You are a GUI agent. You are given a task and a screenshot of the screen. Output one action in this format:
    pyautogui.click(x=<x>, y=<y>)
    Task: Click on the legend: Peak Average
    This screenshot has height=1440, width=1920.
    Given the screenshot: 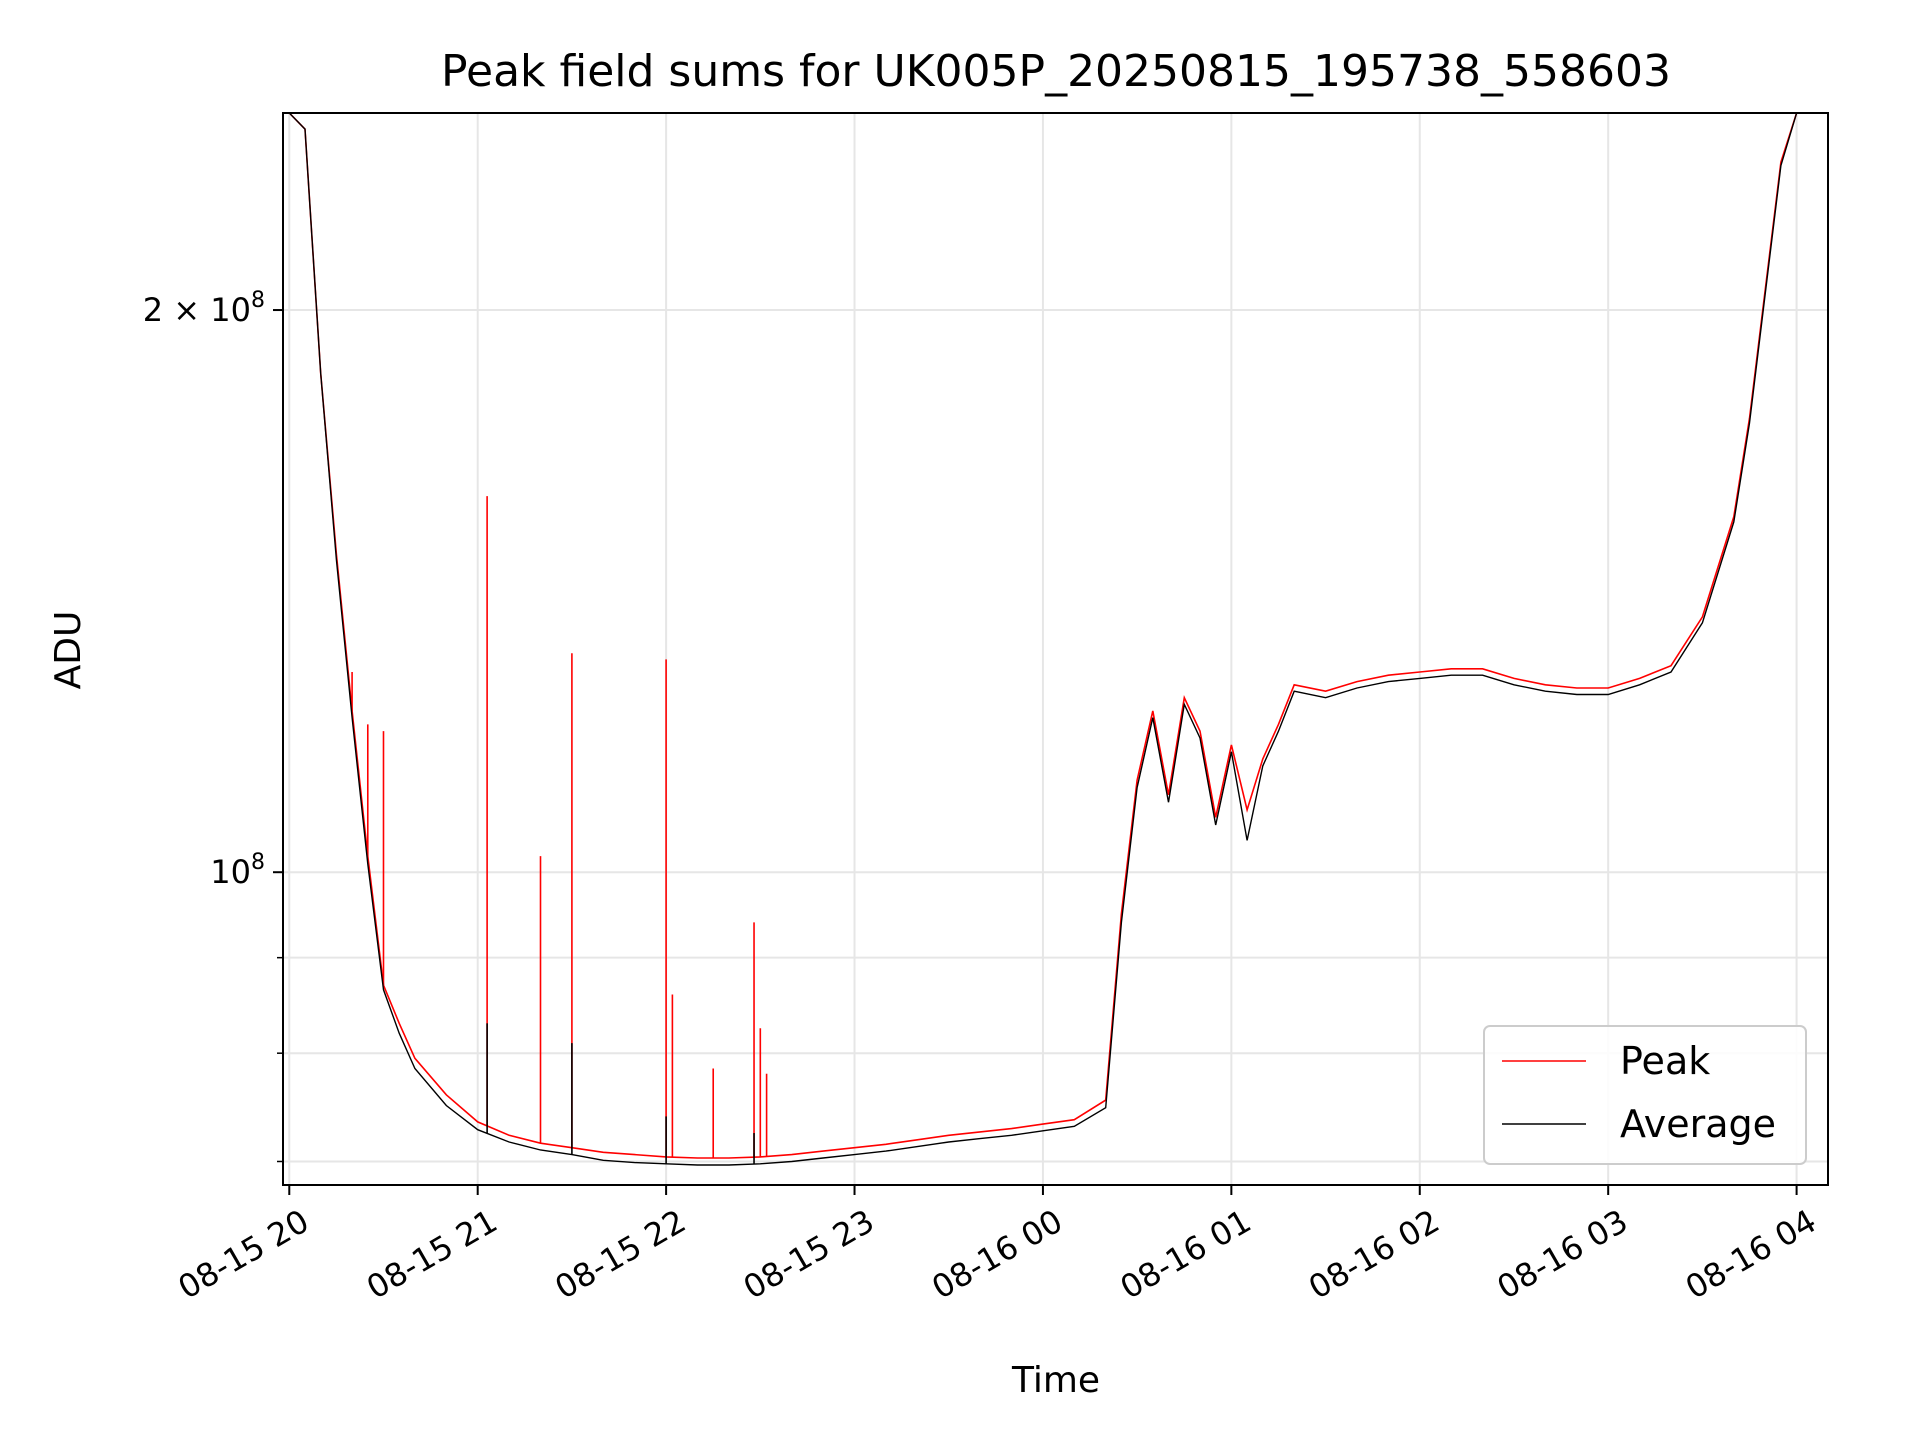 What is the action you would take?
    pyautogui.click(x=1645, y=1095)
    